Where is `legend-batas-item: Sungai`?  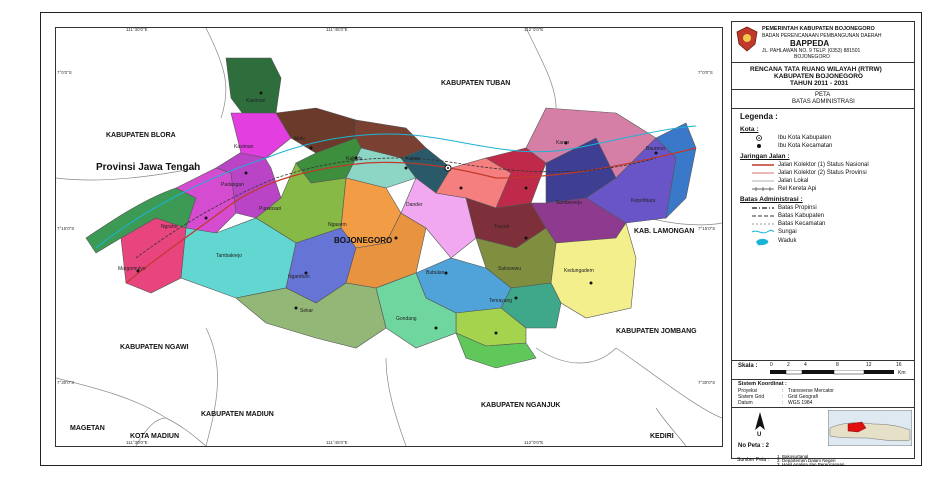 legend-batas-item: Sungai is located at coordinates (774, 232).